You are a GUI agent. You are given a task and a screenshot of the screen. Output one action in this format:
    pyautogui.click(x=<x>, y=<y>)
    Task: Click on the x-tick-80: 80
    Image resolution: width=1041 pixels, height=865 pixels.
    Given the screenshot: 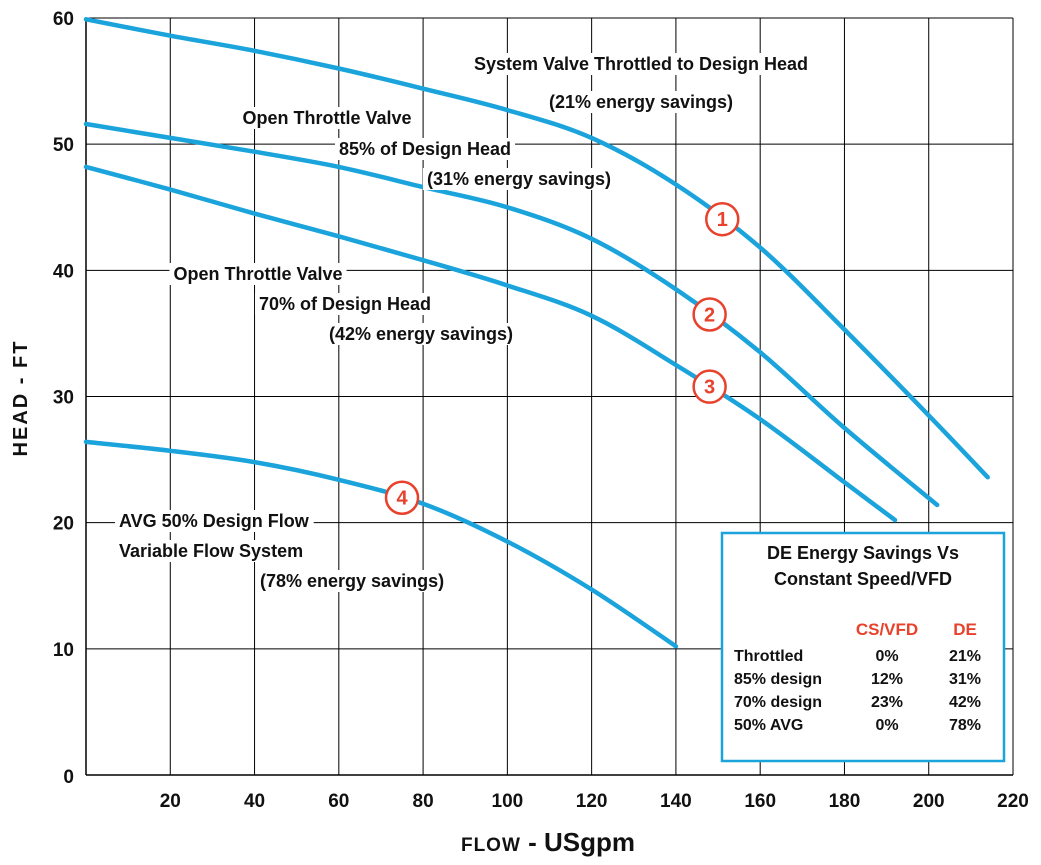 What is the action you would take?
    pyautogui.click(x=423, y=801)
    